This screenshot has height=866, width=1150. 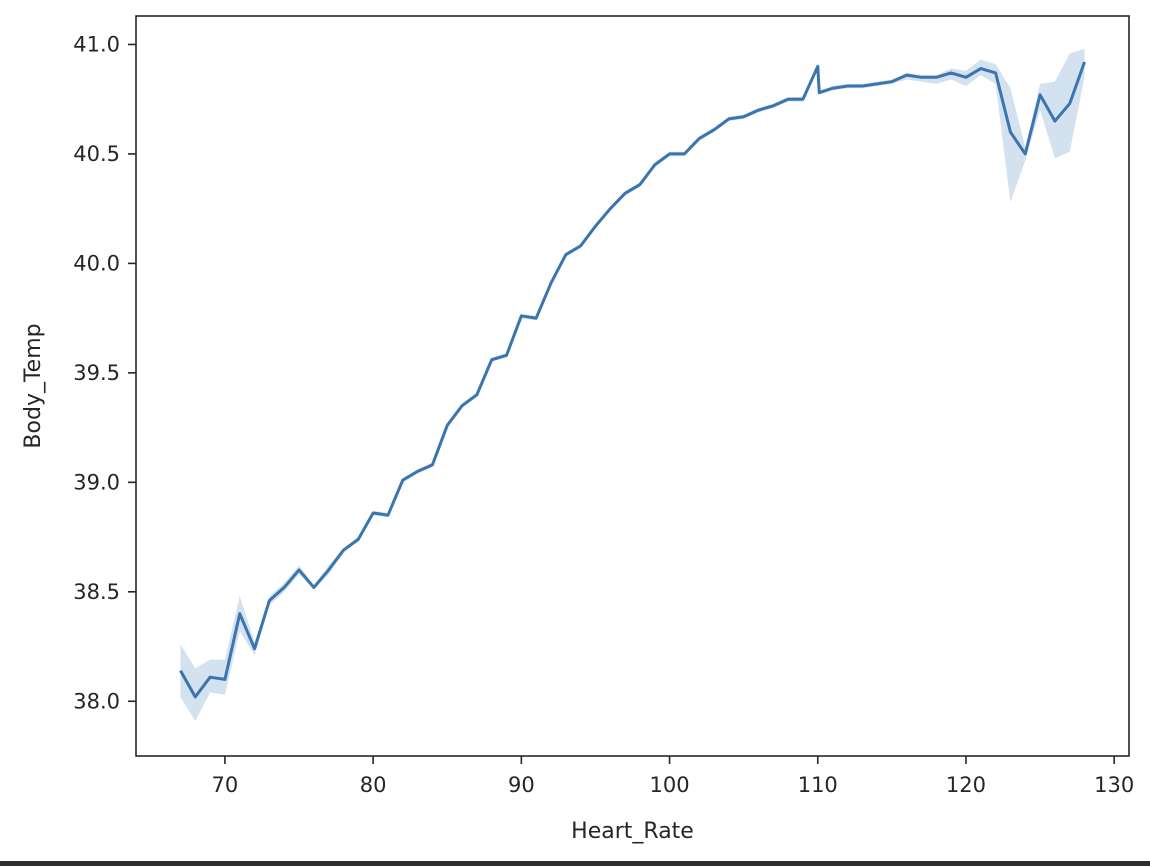 I want to click on y-tick-label: 40.5, so click(x=96, y=154).